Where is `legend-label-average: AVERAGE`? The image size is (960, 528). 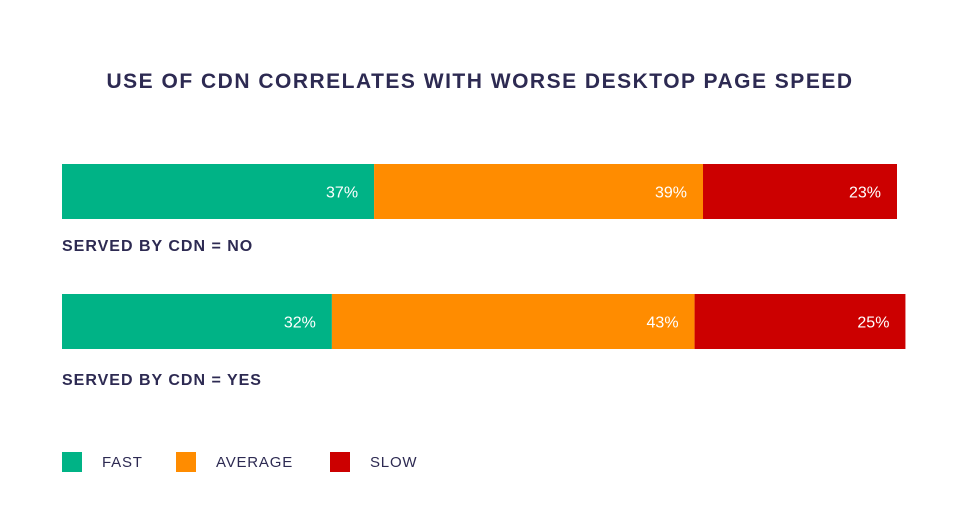 legend-label-average: AVERAGE is located at coordinates (255, 462).